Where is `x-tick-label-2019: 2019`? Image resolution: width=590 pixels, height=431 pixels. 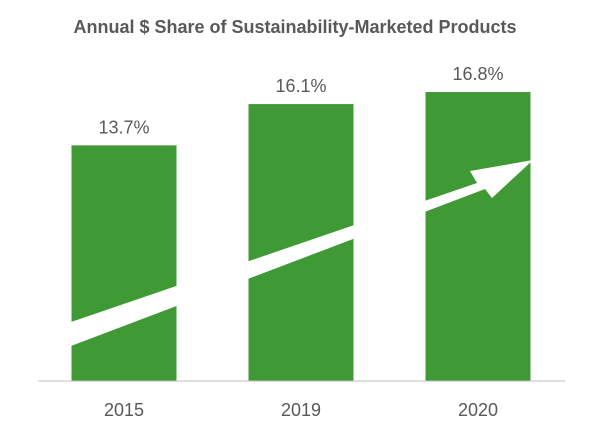
x-tick-label-2019: 2019 is located at coordinates (301, 410).